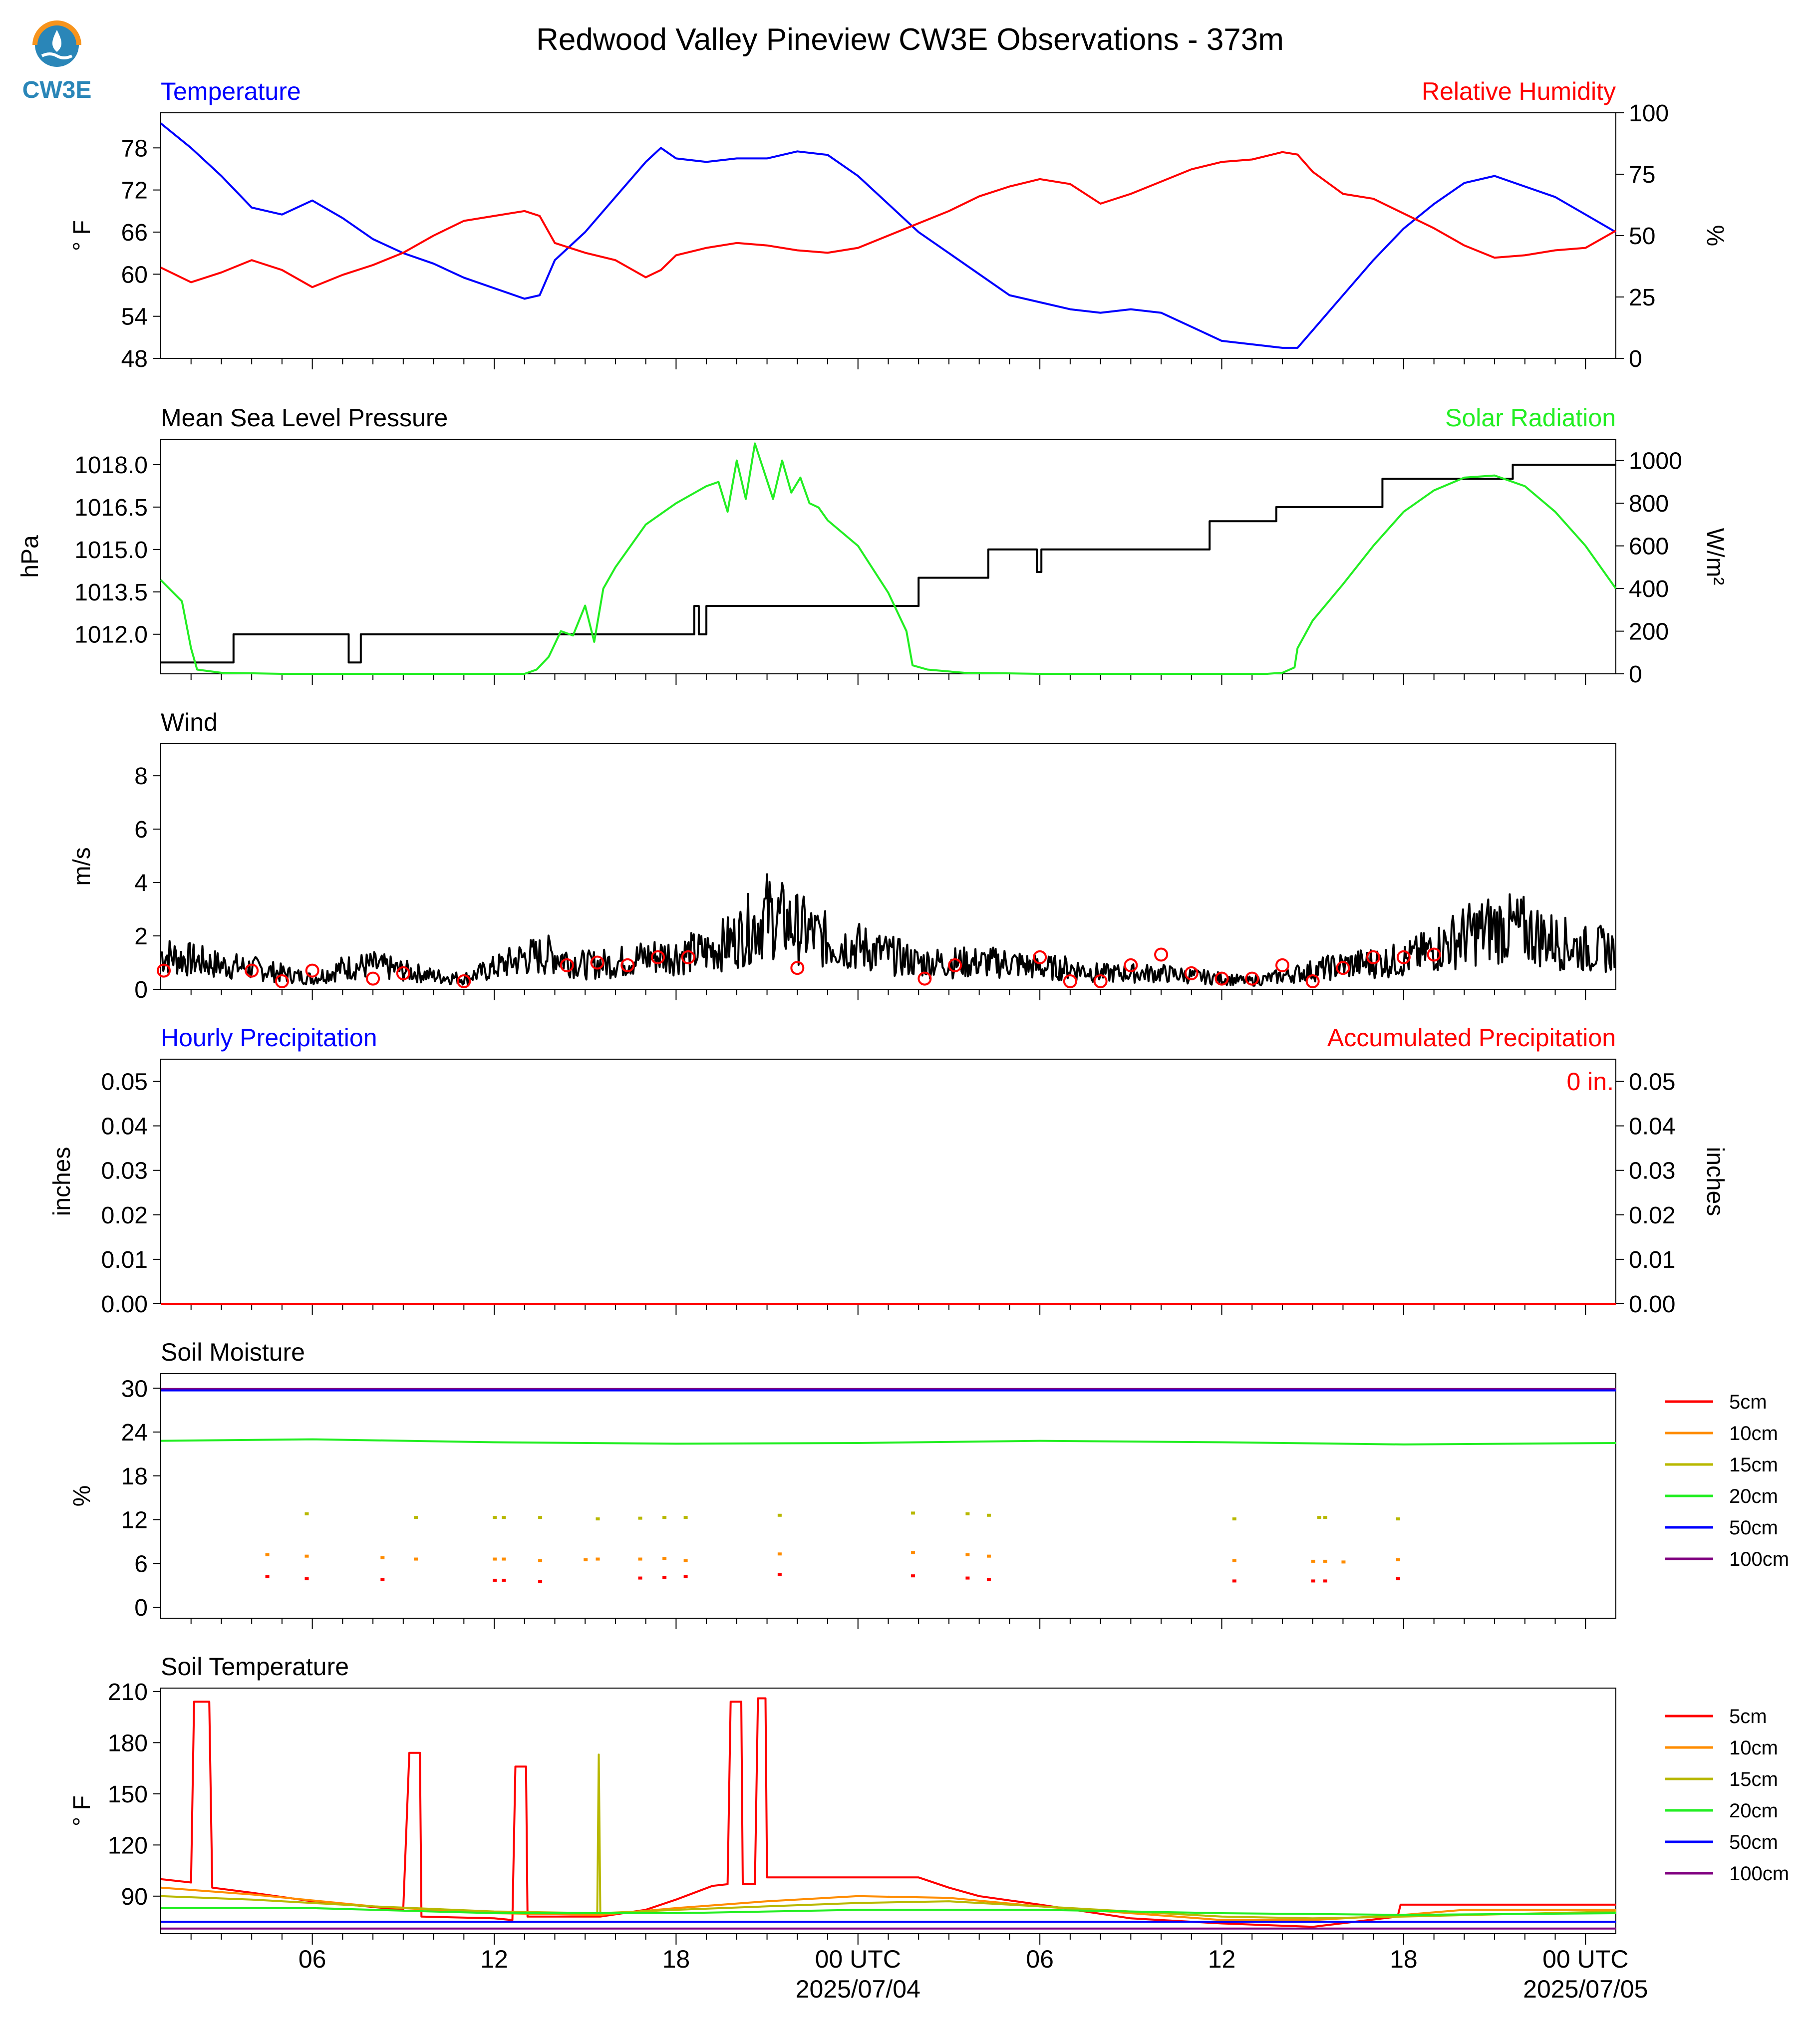 This screenshot has height=2028, width=1820. What do you see at coordinates (1585, 1989) in the screenshot?
I see `x-date-label: 2025/07/05` at bounding box center [1585, 1989].